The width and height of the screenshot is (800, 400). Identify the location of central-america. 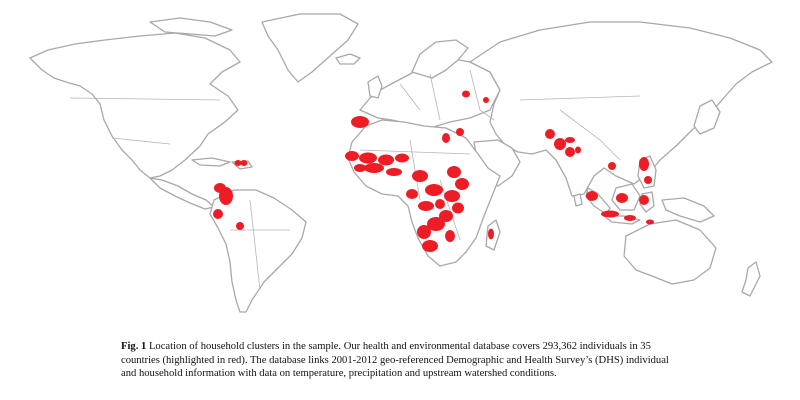
(182, 193).